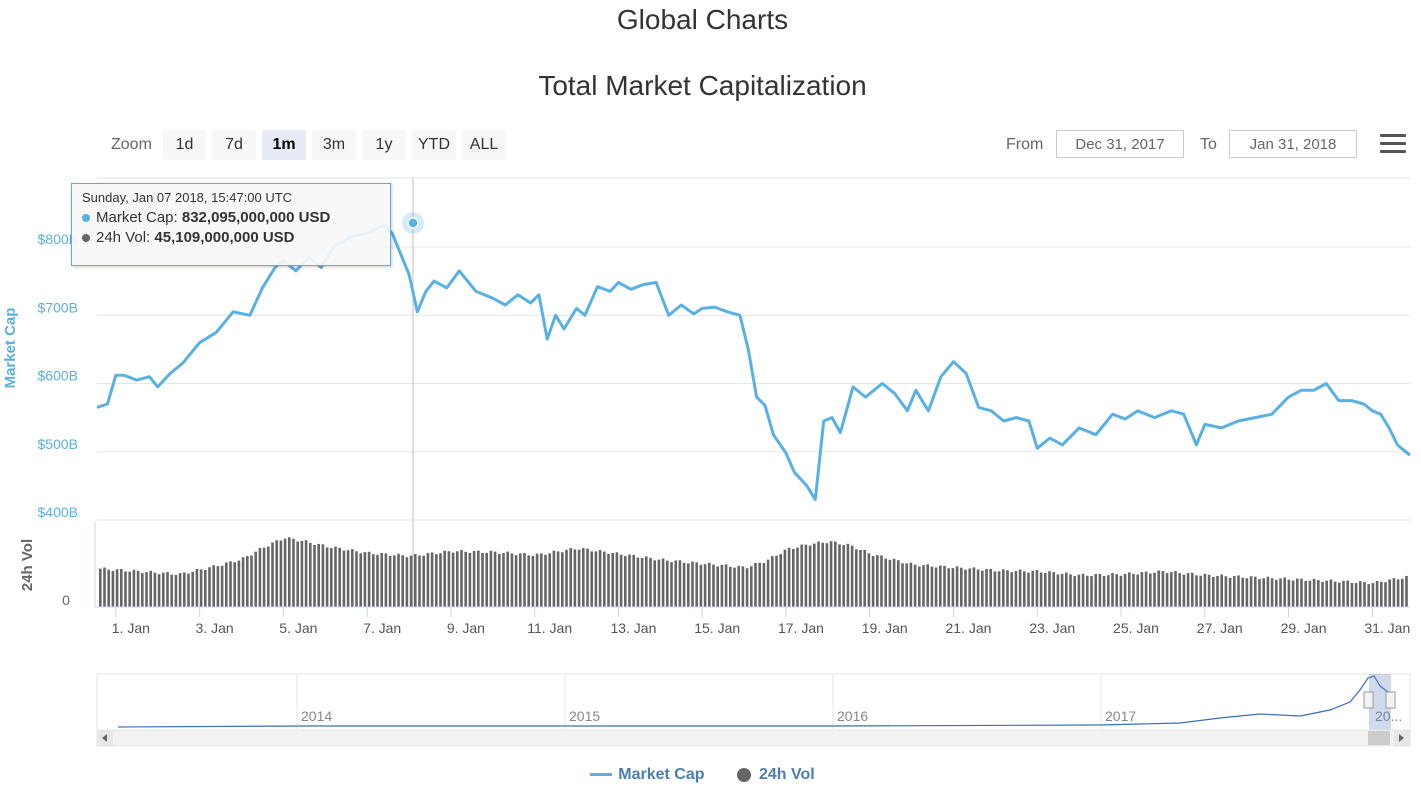  What do you see at coordinates (801, 628) in the screenshot?
I see `x-tick-label: 17. Jan` at bounding box center [801, 628].